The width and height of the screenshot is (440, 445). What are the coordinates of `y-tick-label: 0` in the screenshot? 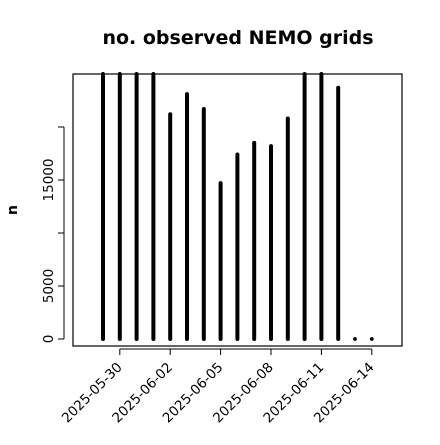 It's located at (49, 339).